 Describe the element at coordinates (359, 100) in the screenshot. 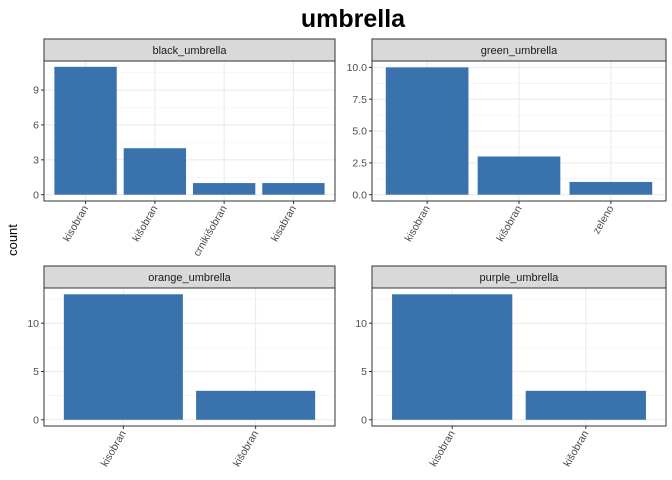

I see `y-tick-label: 7.5` at that location.